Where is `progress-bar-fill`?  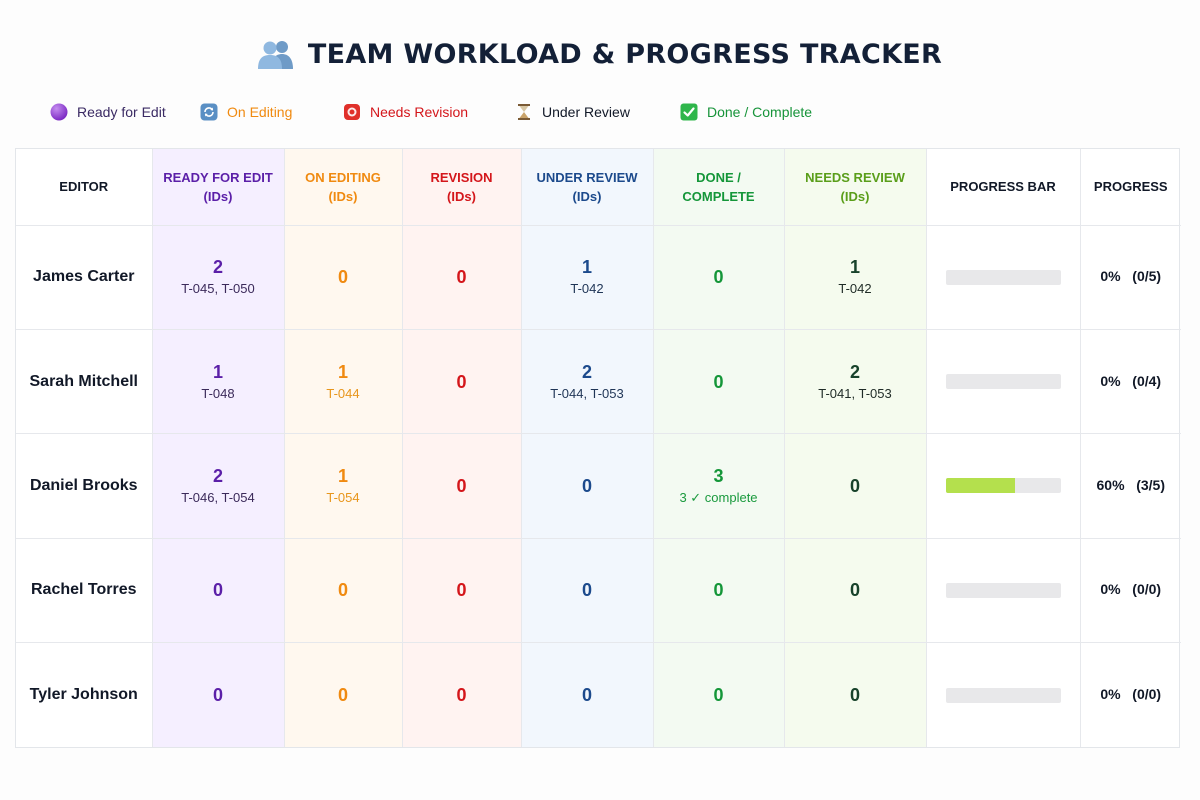
progress-bar-fill is located at coordinates (980, 486).